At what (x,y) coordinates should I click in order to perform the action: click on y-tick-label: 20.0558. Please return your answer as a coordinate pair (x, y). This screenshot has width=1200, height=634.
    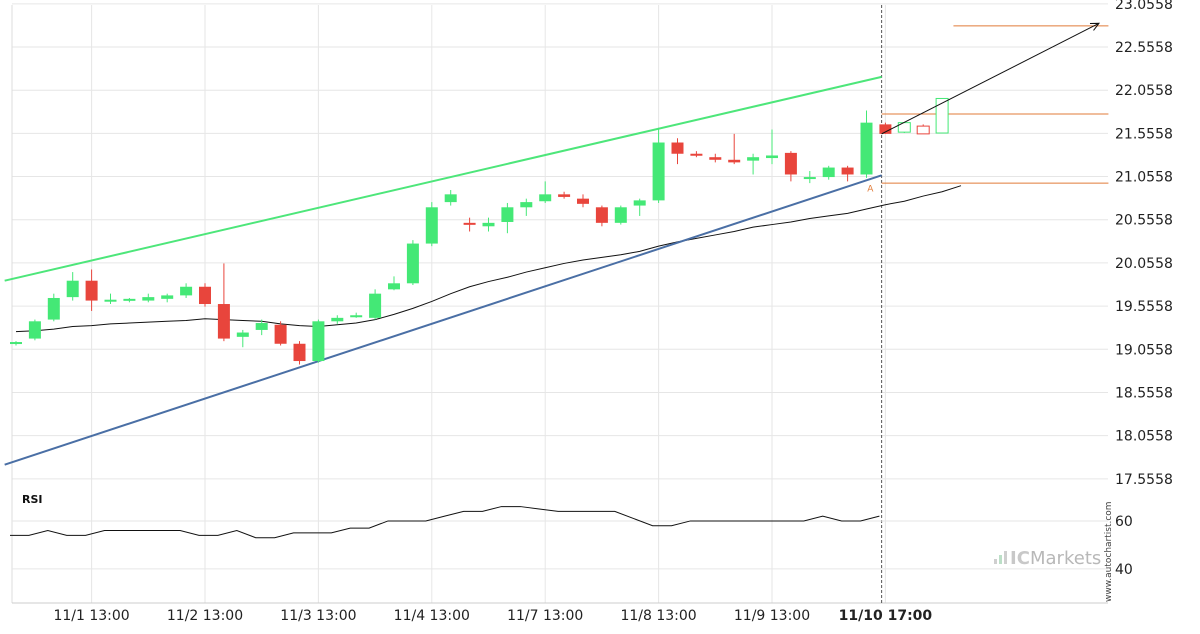
    Looking at the image, I should click on (1144, 264).